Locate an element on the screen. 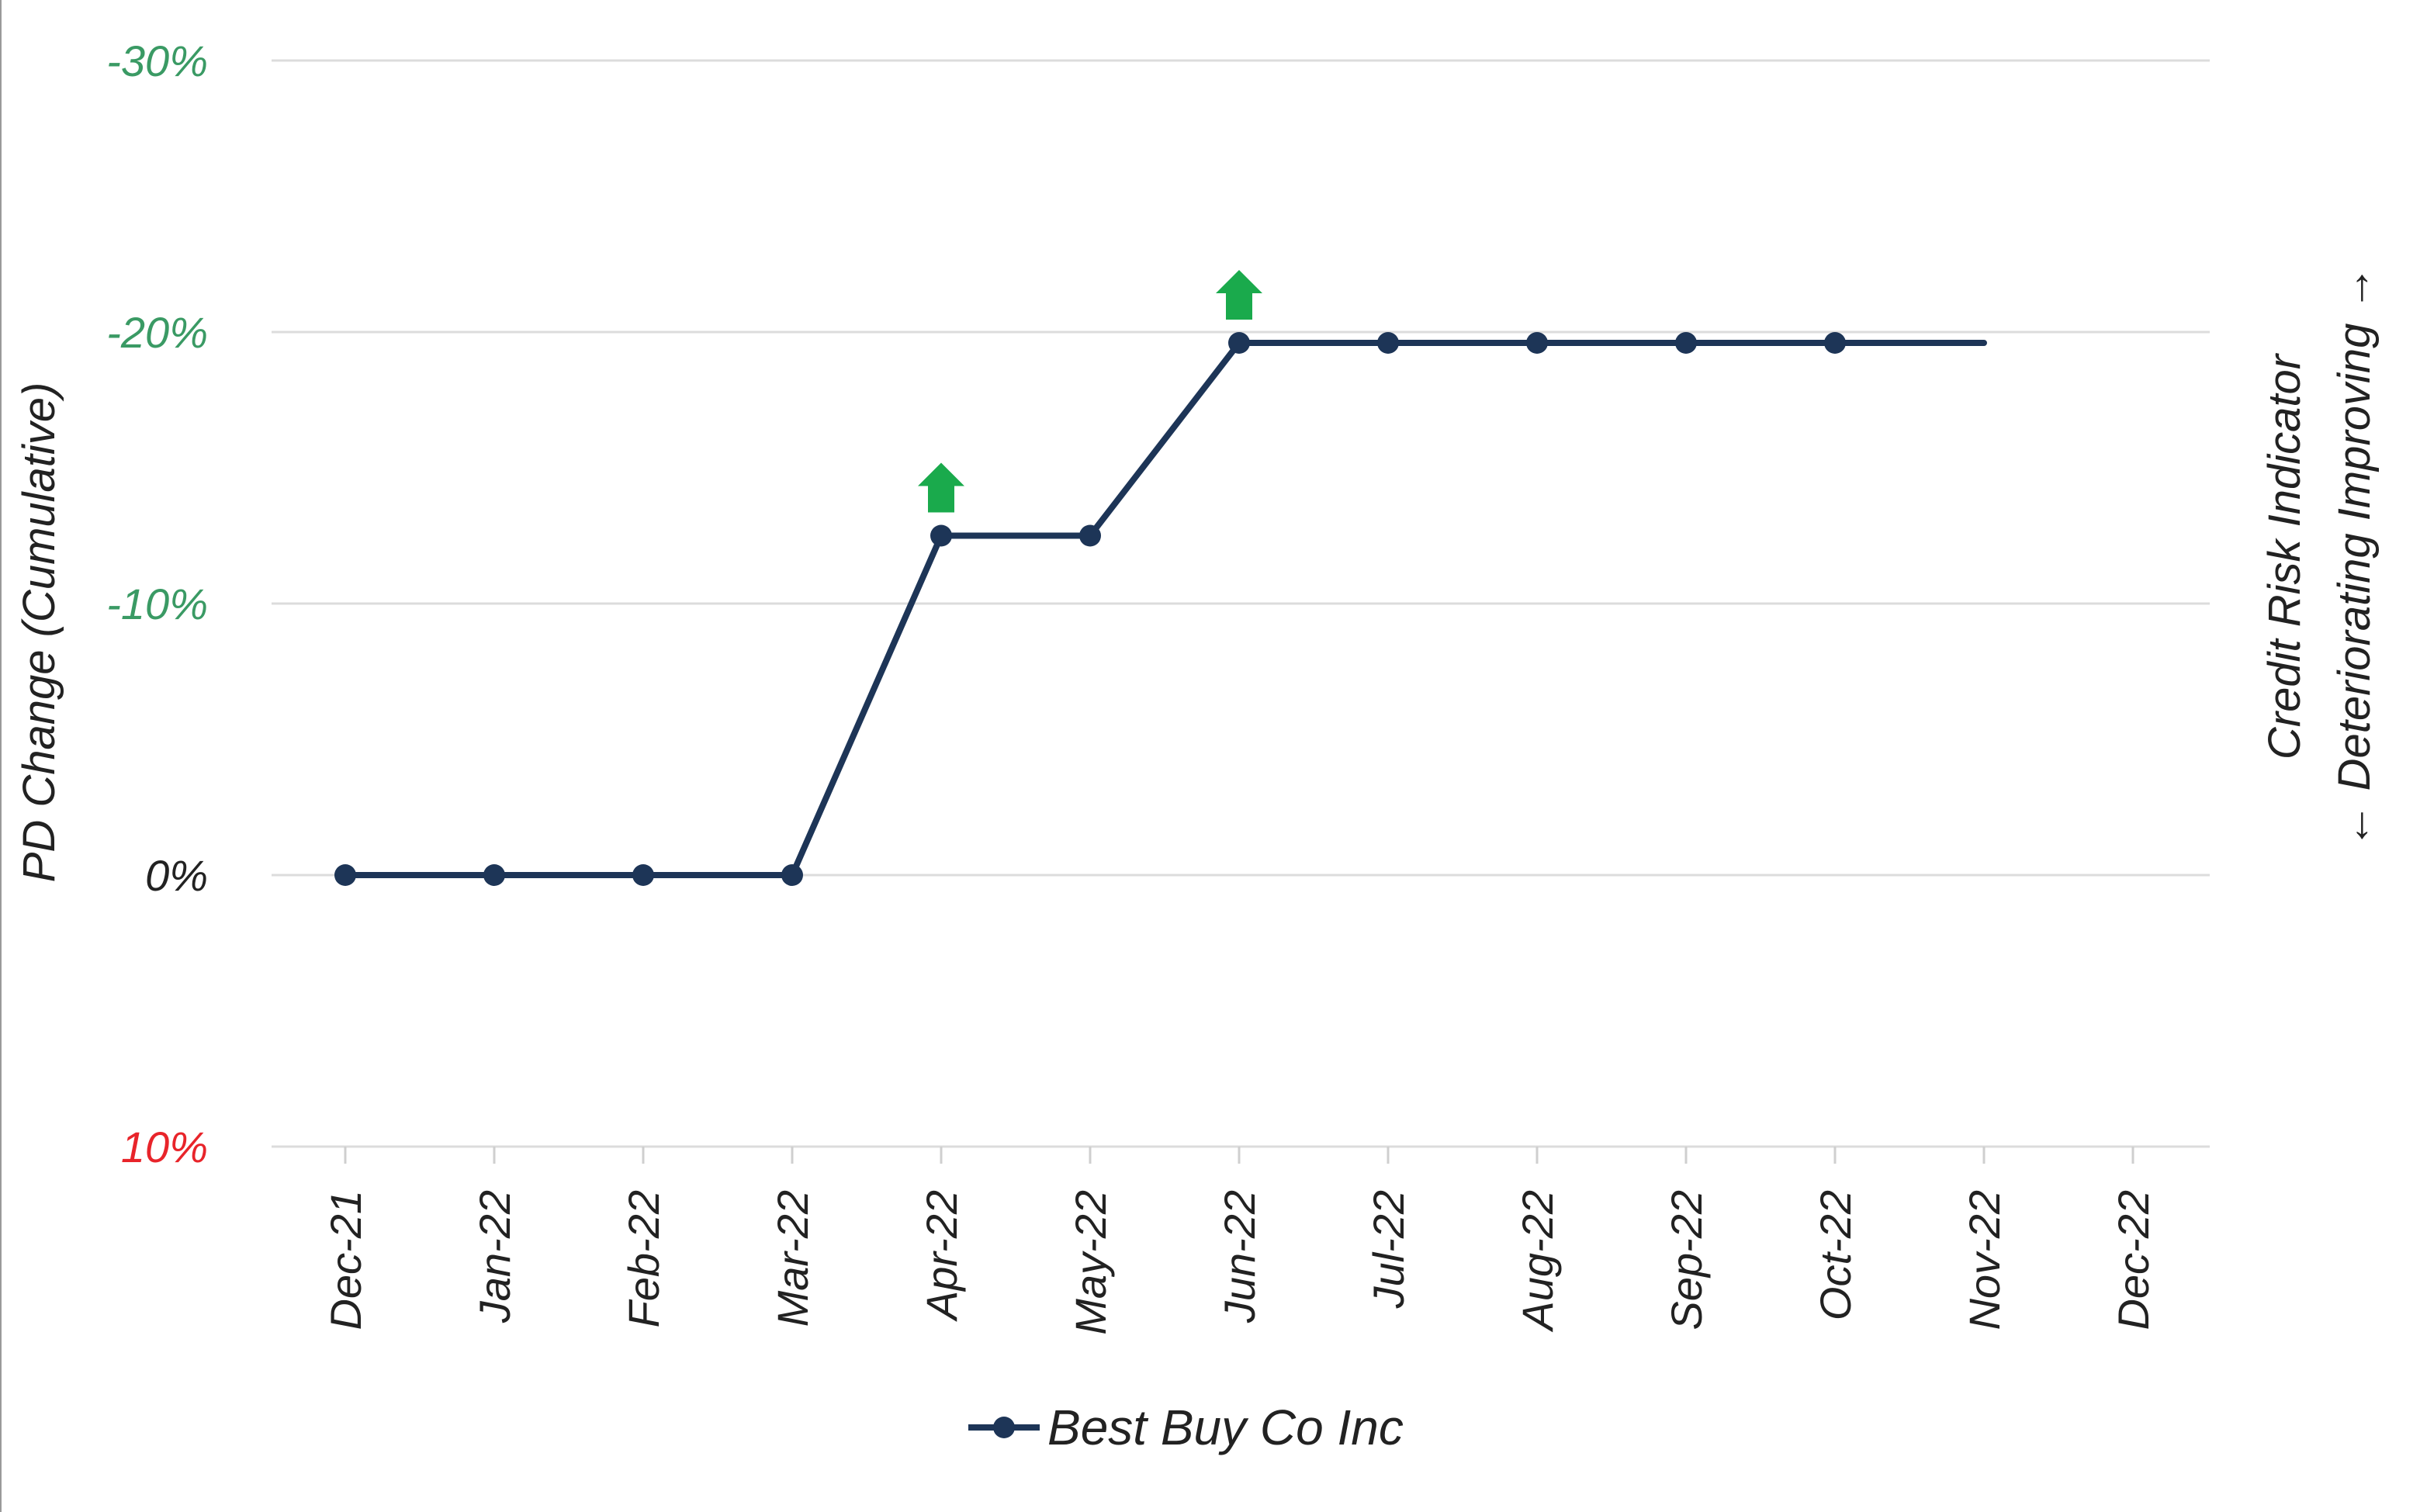 The height and width of the screenshot is (1512, 2420). x-tick-label-11: Nov-22 is located at coordinates (1984, 1260).